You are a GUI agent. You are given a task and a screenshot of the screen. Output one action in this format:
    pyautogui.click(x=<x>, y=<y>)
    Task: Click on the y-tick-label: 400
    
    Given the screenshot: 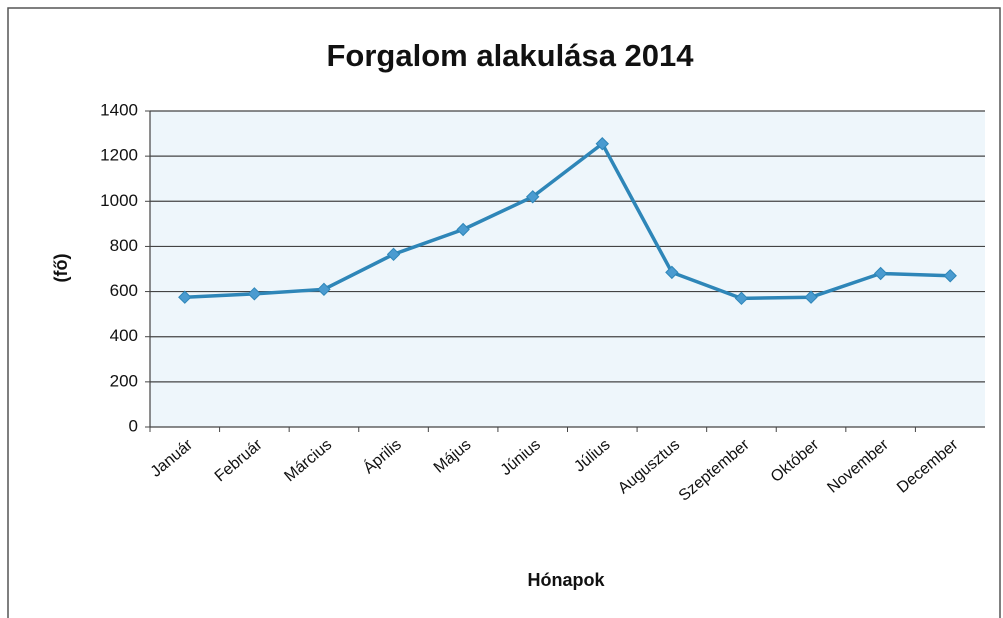 What is the action you would take?
    pyautogui.click(x=124, y=335)
    